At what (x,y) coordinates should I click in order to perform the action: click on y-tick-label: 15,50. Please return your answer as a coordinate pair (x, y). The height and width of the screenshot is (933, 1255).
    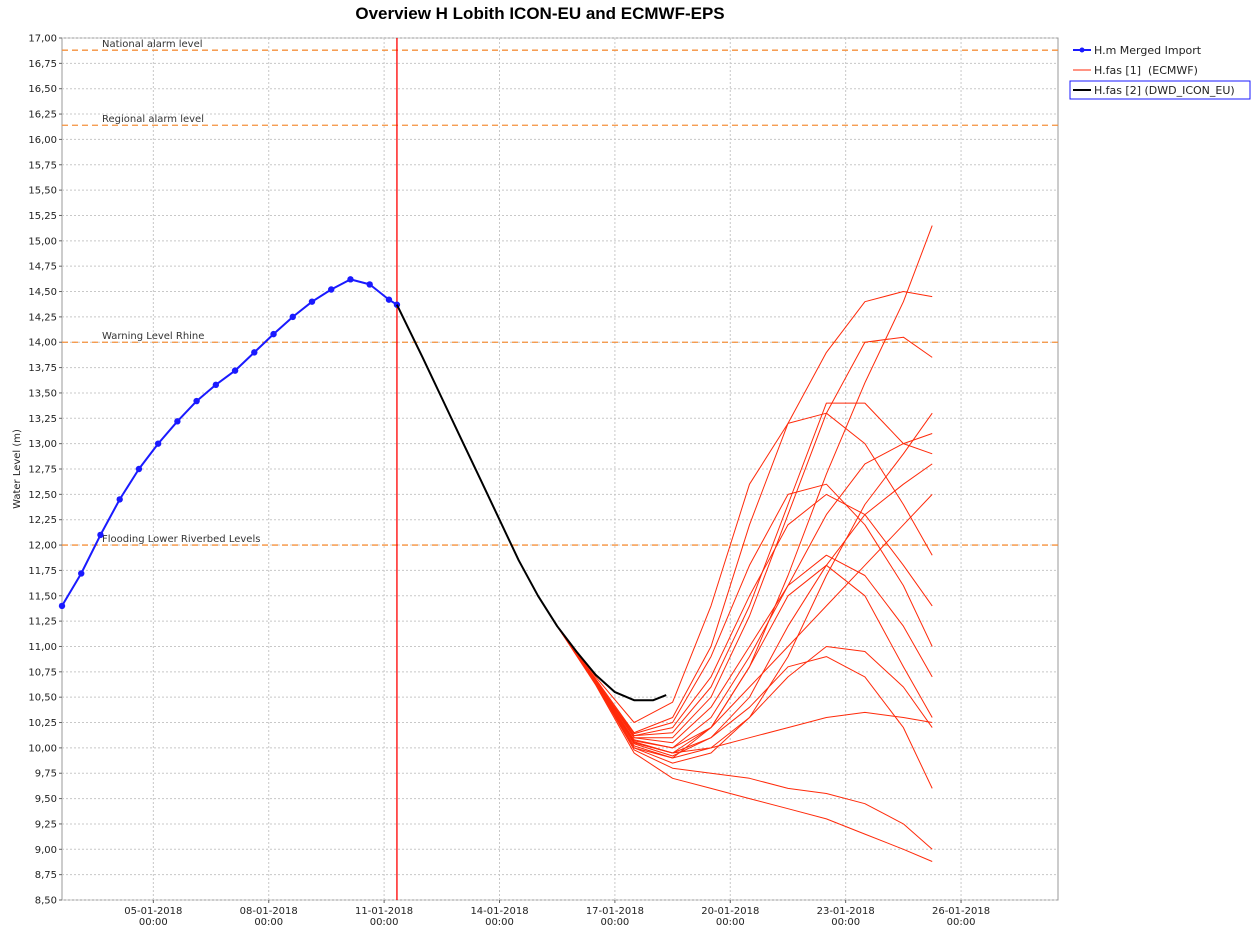
    Looking at the image, I should click on (42, 191).